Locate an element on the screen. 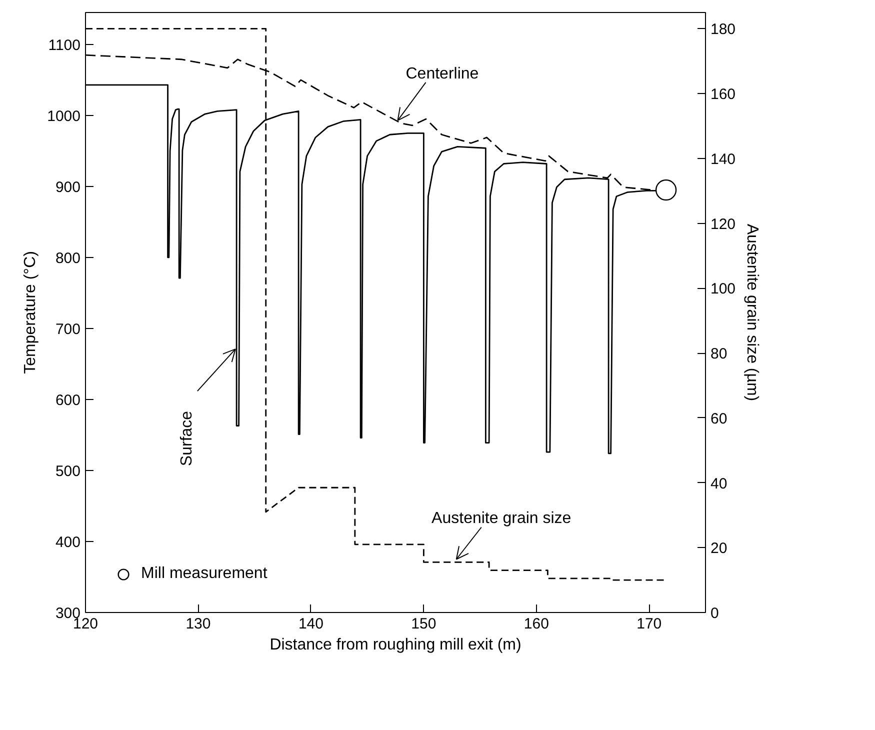 This screenshot has height=730, width=875. y2-tick-label: 100 is located at coordinates (723, 289).